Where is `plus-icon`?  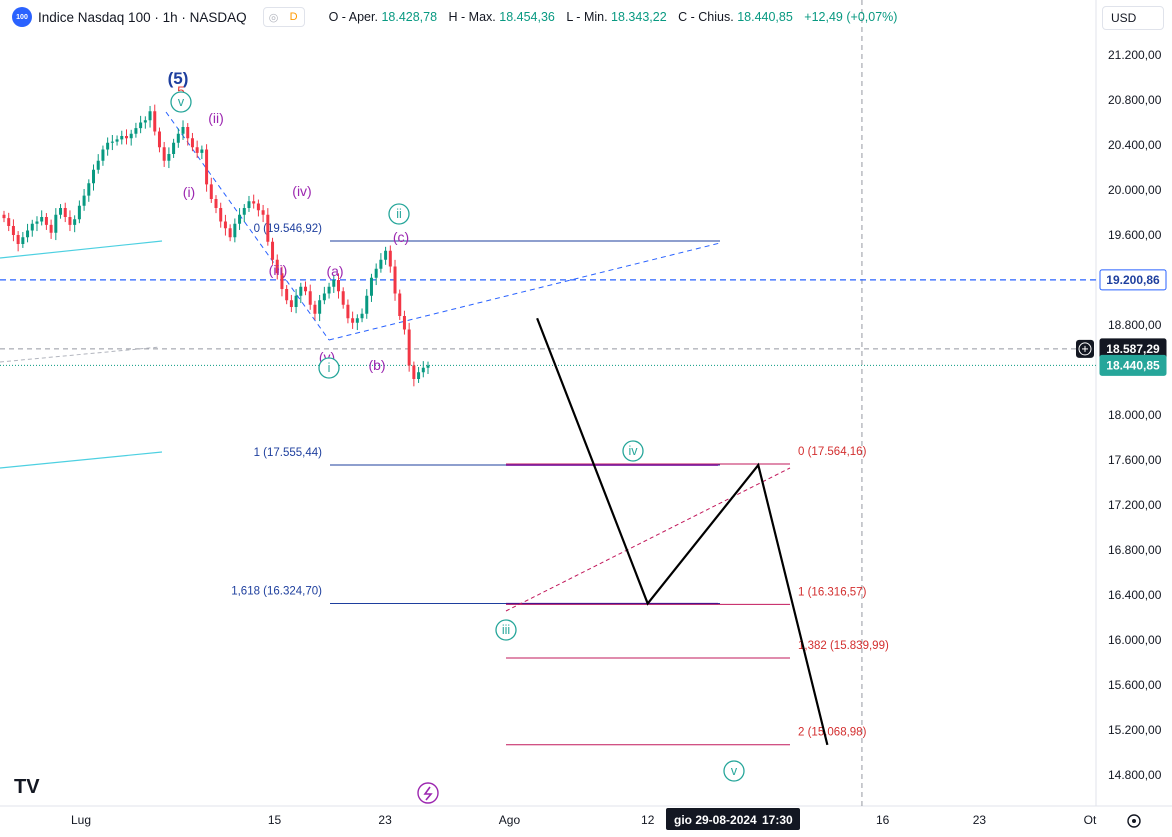
plus-icon is located at coordinates (1085, 349).